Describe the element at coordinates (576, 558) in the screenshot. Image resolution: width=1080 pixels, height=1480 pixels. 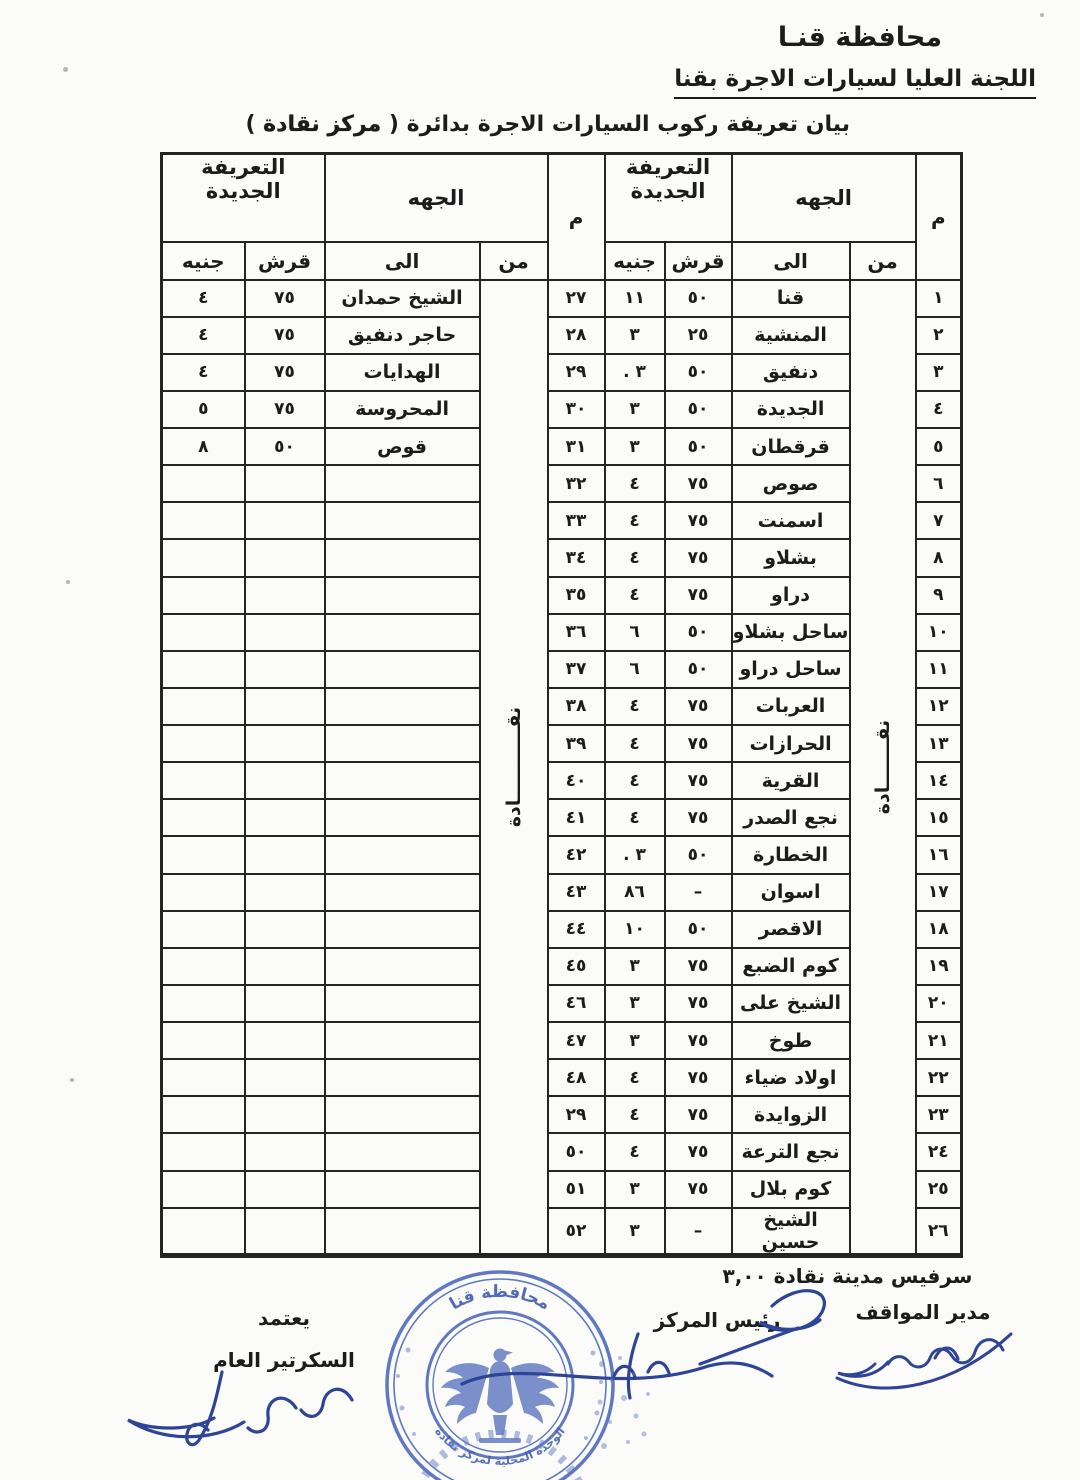
I see `row-number-left: ٣٤` at that location.